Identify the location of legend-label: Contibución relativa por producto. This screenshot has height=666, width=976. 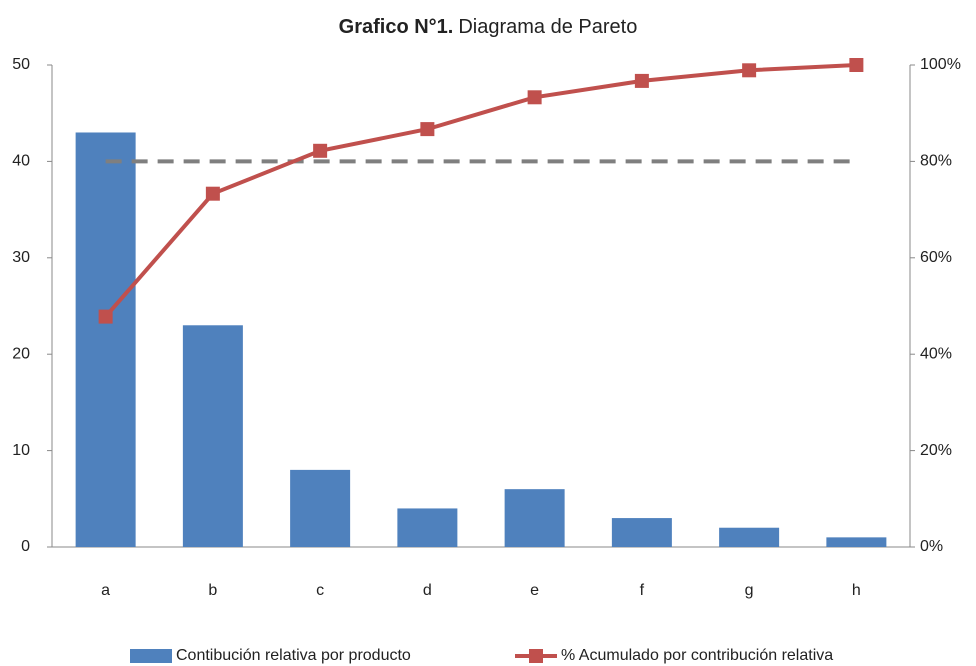
(293, 655).